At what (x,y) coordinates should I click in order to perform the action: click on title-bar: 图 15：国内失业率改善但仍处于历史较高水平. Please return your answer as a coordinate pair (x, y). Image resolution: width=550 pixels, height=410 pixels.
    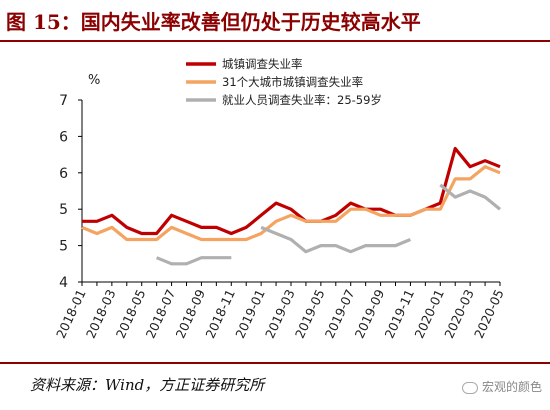
    Looking at the image, I should click on (275, 21).